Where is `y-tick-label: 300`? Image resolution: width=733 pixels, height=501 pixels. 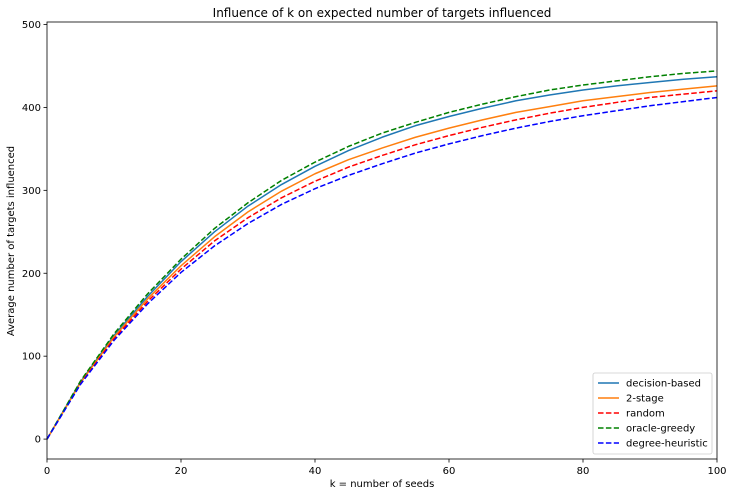
y-tick-label: 300 is located at coordinates (31, 191).